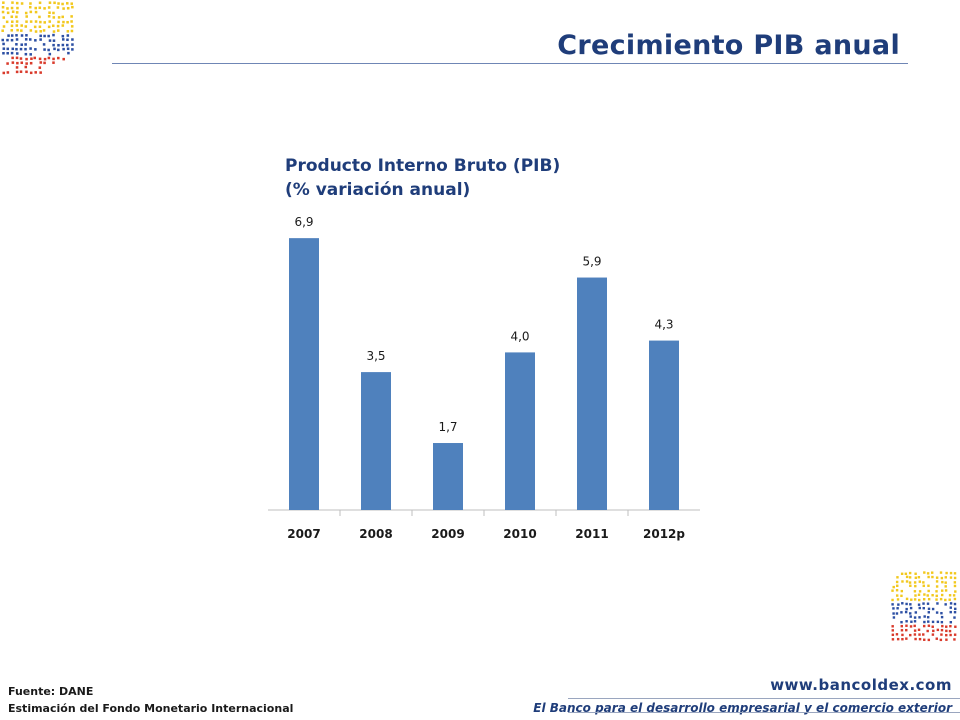 Image resolution: width=960 pixels, height=720 pixels. I want to click on data-label-2011: 5,9, so click(591, 262).